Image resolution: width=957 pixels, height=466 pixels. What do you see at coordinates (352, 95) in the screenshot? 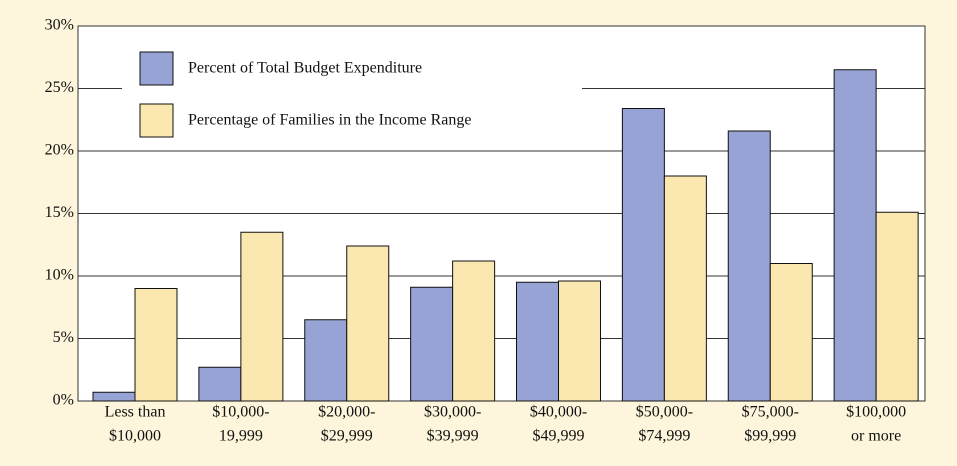
I see `legend-background` at bounding box center [352, 95].